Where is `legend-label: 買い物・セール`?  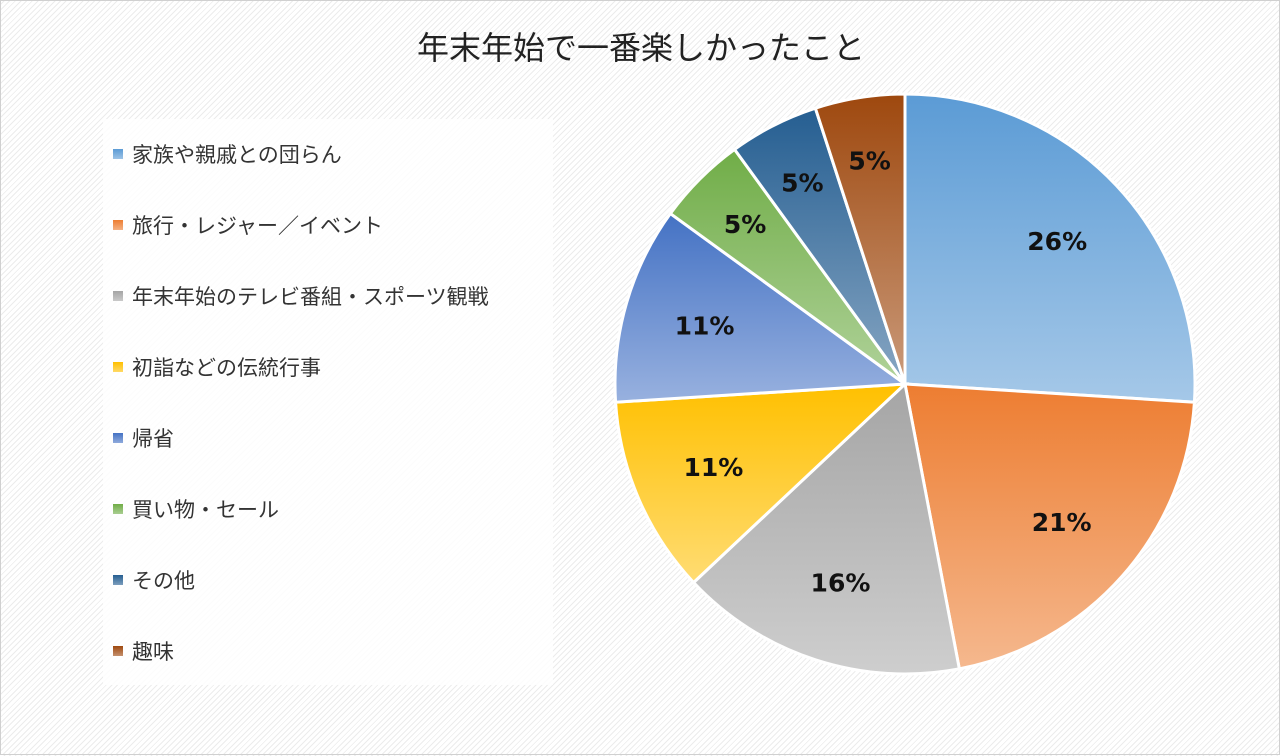
legend-label: 買い物・セール is located at coordinates (205, 510).